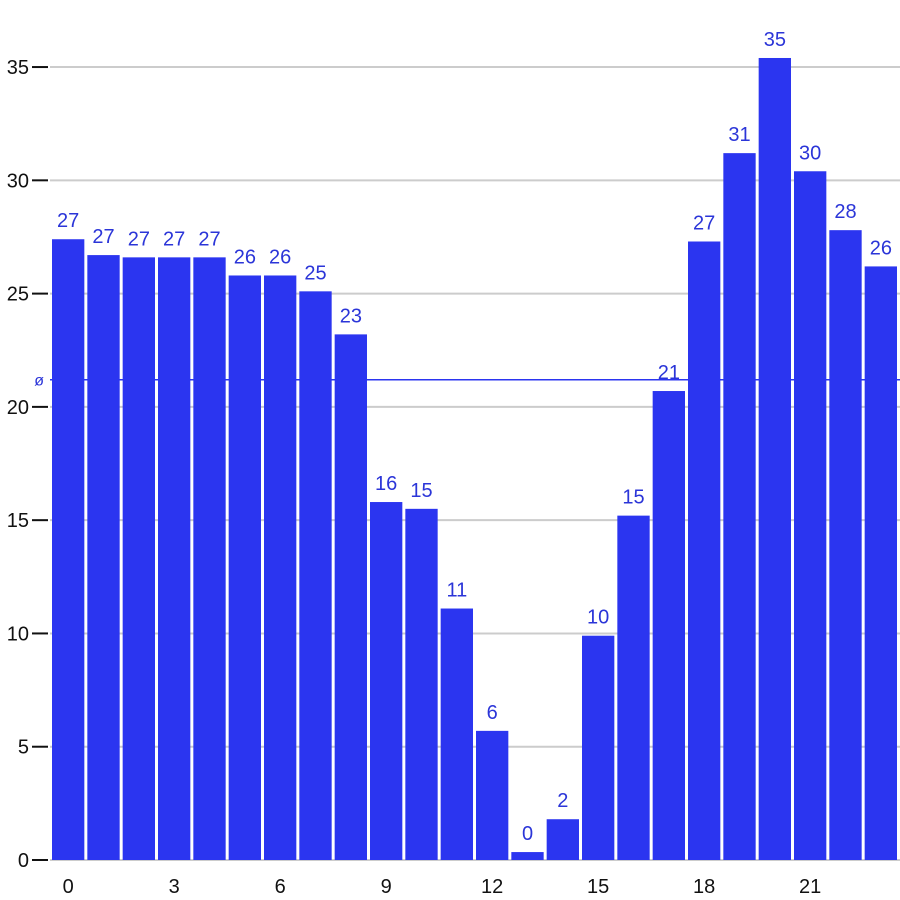 The height and width of the screenshot is (900, 900). Describe the element at coordinates (23, 748) in the screenshot. I see `y-tick-label: 5` at that location.